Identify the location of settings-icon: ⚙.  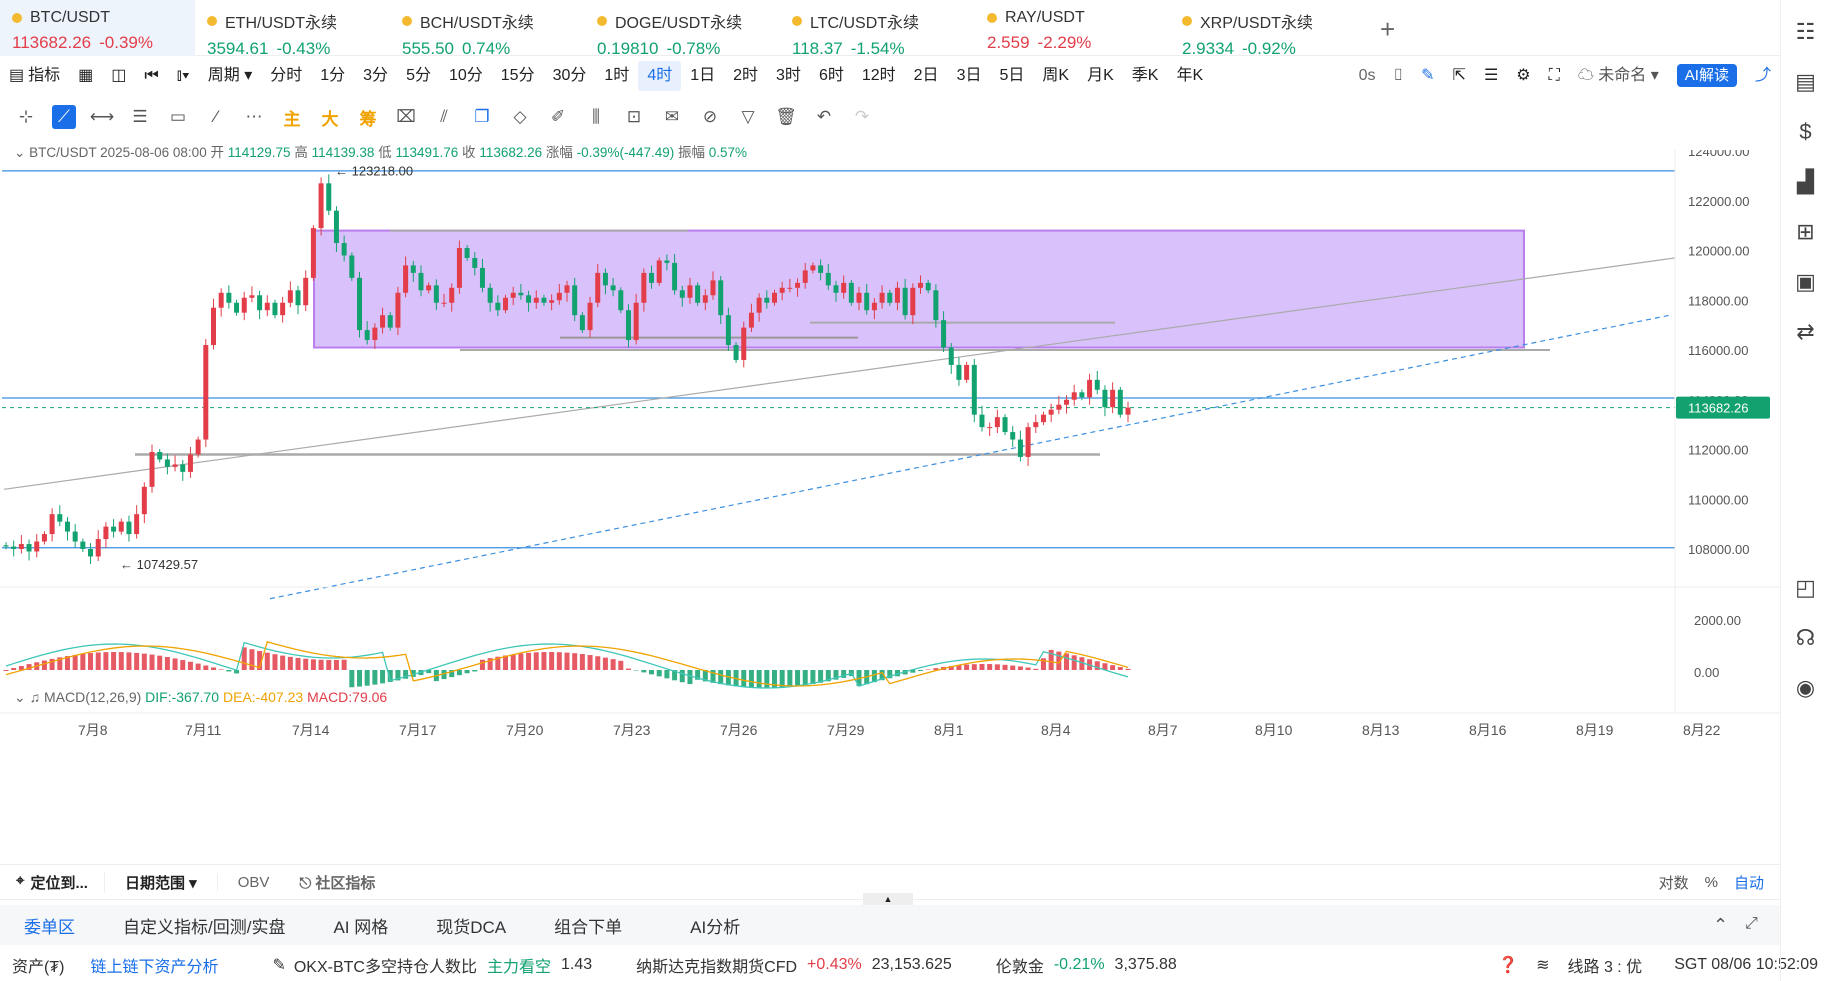
(1523, 75).